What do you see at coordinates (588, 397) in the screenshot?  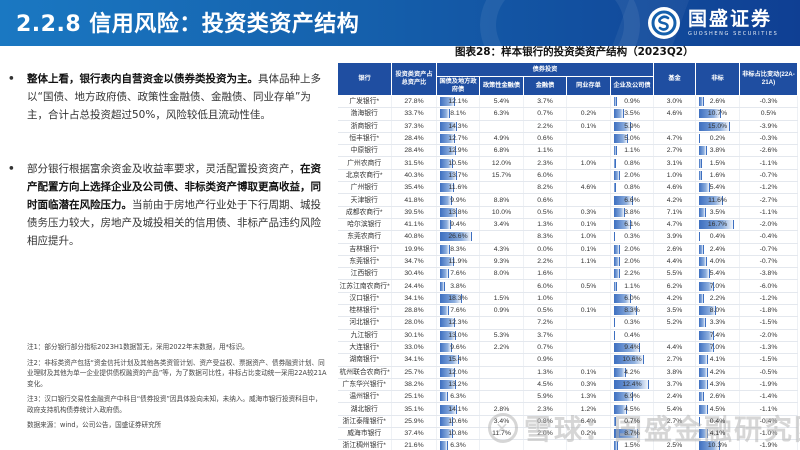 I see `cell-ncd: 1.3%` at bounding box center [588, 397].